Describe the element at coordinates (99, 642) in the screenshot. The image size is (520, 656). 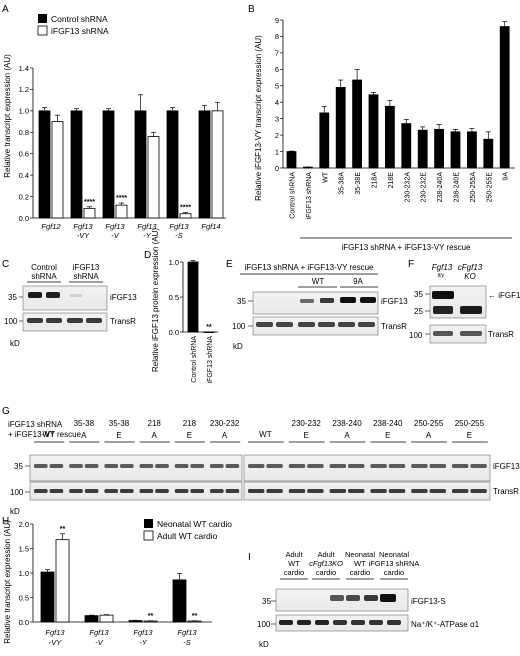
I see `panel-h-x-label-sub: -V` at that location.